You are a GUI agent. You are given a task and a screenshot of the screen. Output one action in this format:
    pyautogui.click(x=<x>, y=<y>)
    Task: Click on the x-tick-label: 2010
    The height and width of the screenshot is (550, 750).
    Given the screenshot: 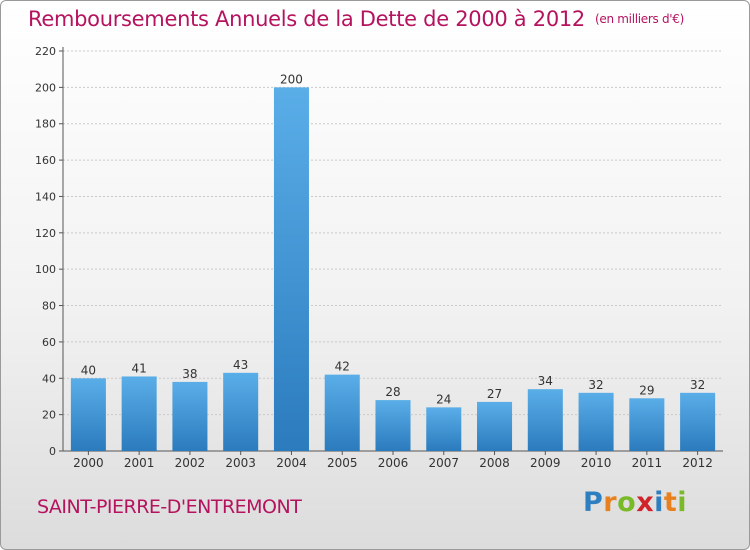 What is the action you would take?
    pyautogui.click(x=596, y=463)
    